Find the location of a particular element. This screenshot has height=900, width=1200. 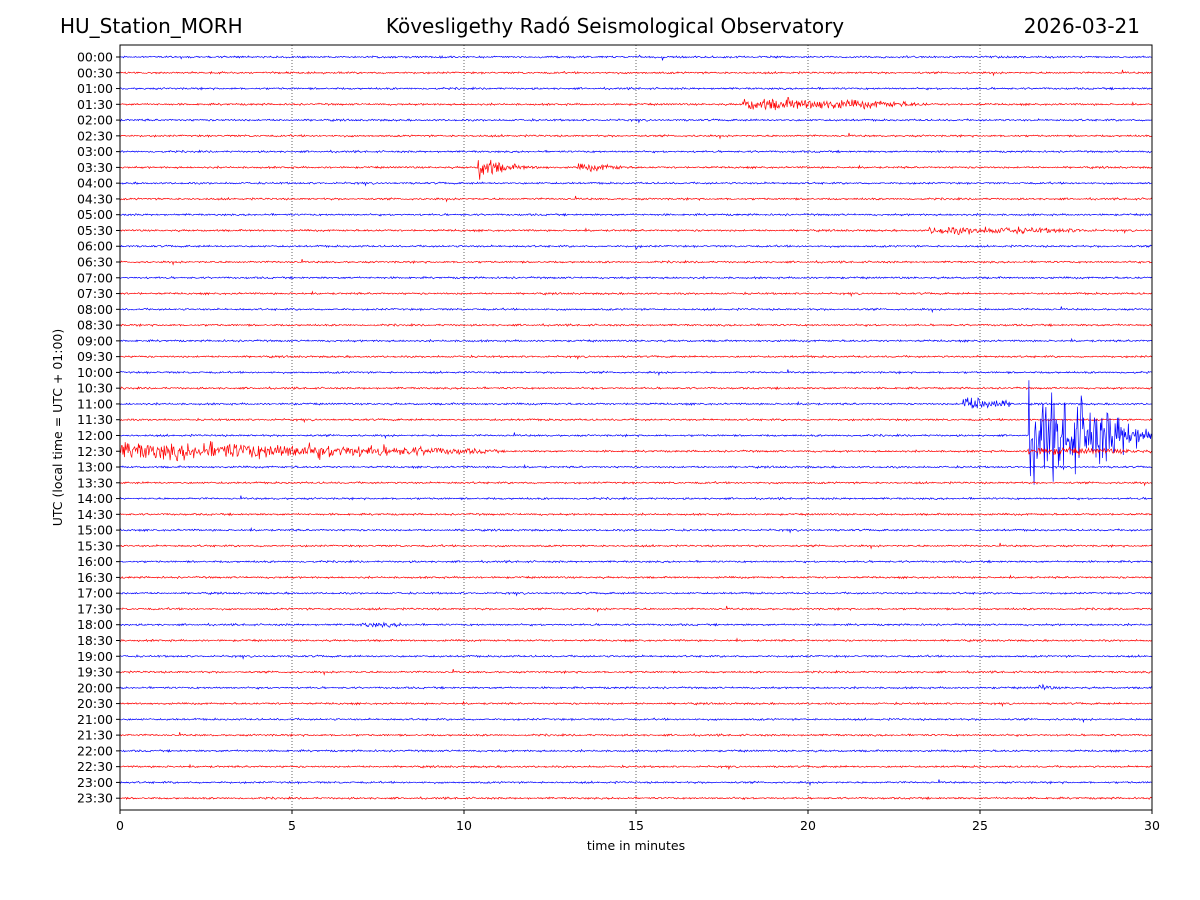

y-tick-label-09:00: 09:00 is located at coordinates (95, 340).